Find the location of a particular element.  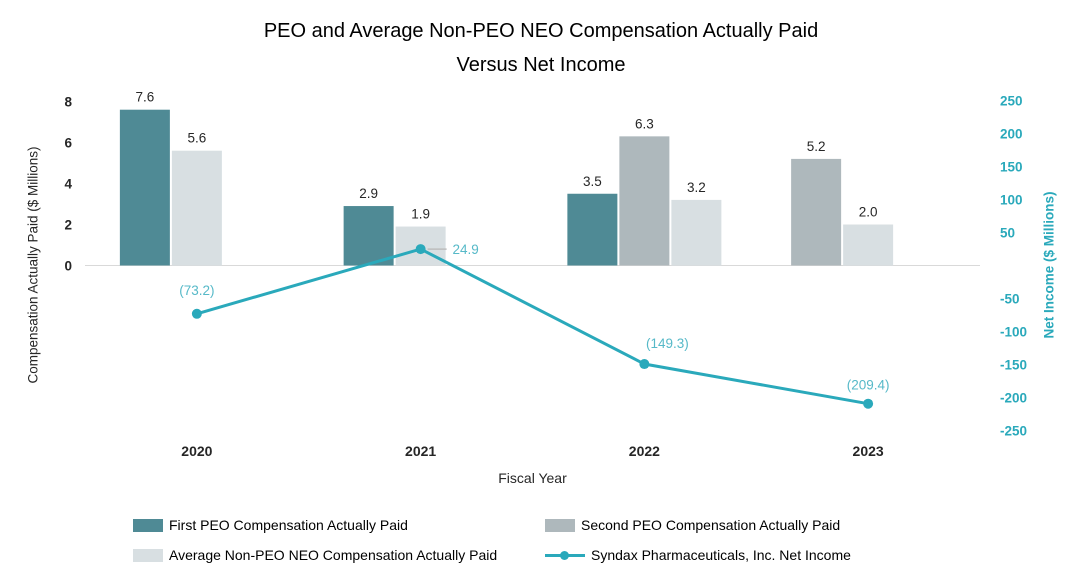

right-axis-tick: 150 is located at coordinates (1011, 167).